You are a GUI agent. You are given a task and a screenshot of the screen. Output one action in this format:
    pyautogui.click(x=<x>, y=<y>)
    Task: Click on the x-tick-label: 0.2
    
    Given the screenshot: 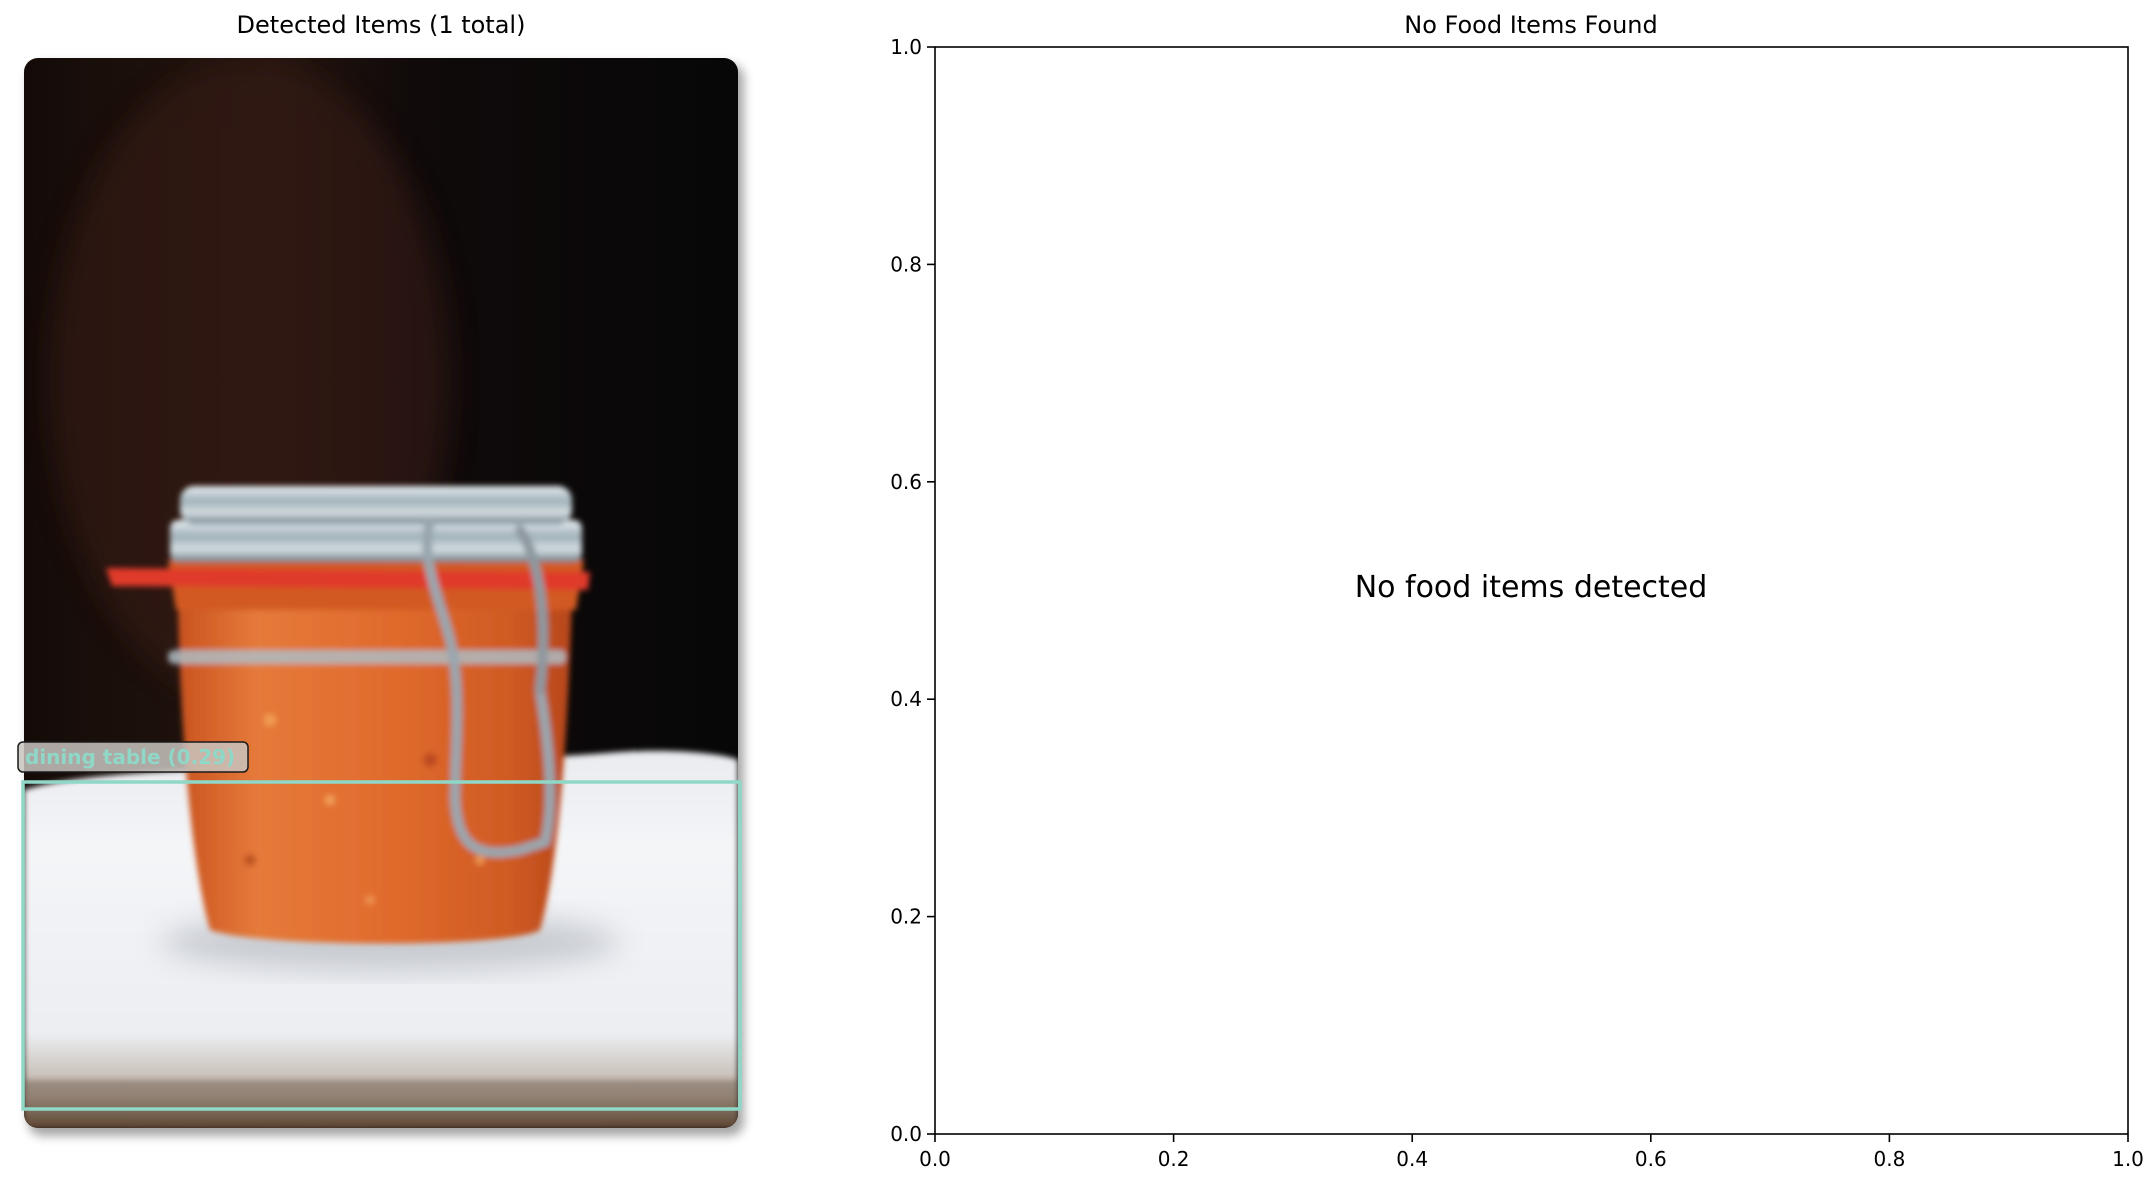 What is the action you would take?
    pyautogui.click(x=1174, y=1159)
    